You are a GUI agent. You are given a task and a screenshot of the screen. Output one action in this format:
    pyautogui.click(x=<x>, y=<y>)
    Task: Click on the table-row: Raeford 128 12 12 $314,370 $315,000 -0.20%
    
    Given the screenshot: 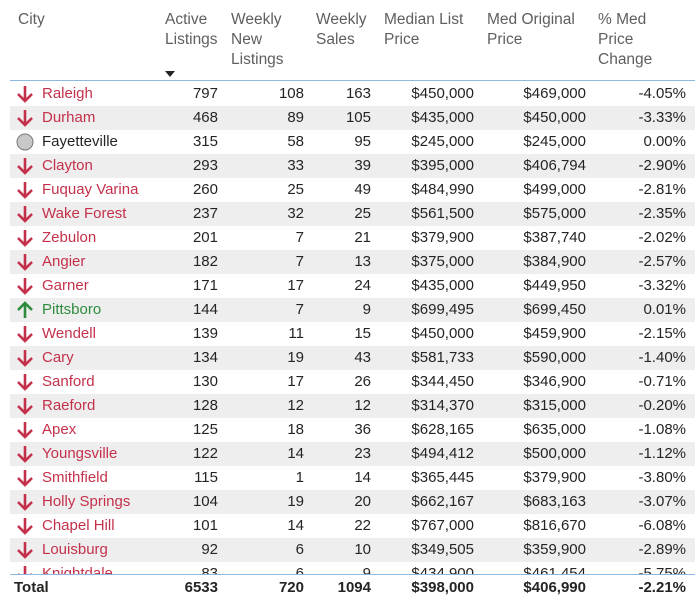 What is the action you would take?
    pyautogui.click(x=352, y=406)
    